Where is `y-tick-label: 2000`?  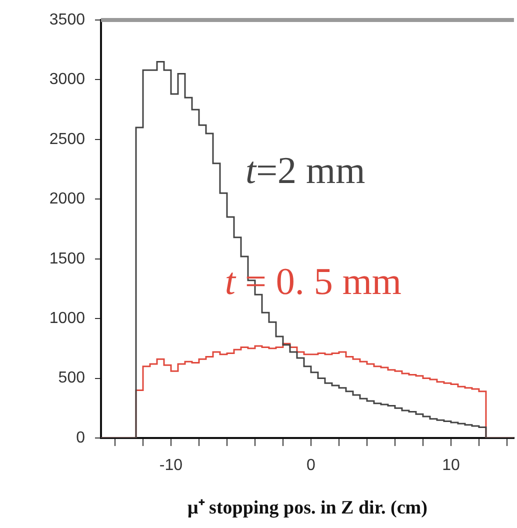 y-tick-label: 2000 is located at coordinates (67, 199).